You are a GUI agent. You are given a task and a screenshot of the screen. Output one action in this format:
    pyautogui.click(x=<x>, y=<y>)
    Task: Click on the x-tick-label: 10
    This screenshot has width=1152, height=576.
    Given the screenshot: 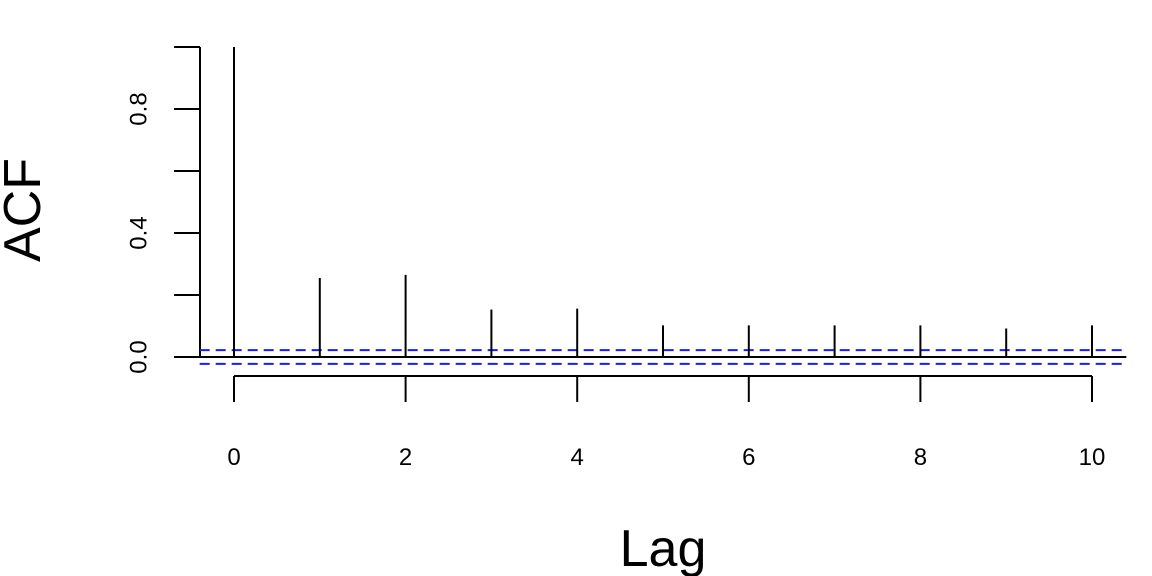 What is the action you would take?
    pyautogui.click(x=1092, y=457)
    